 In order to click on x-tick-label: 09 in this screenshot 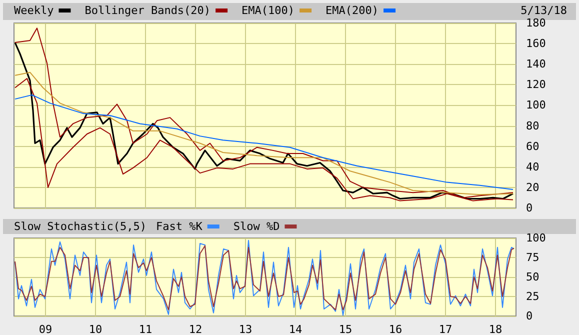, I will do `click(45, 329)`.